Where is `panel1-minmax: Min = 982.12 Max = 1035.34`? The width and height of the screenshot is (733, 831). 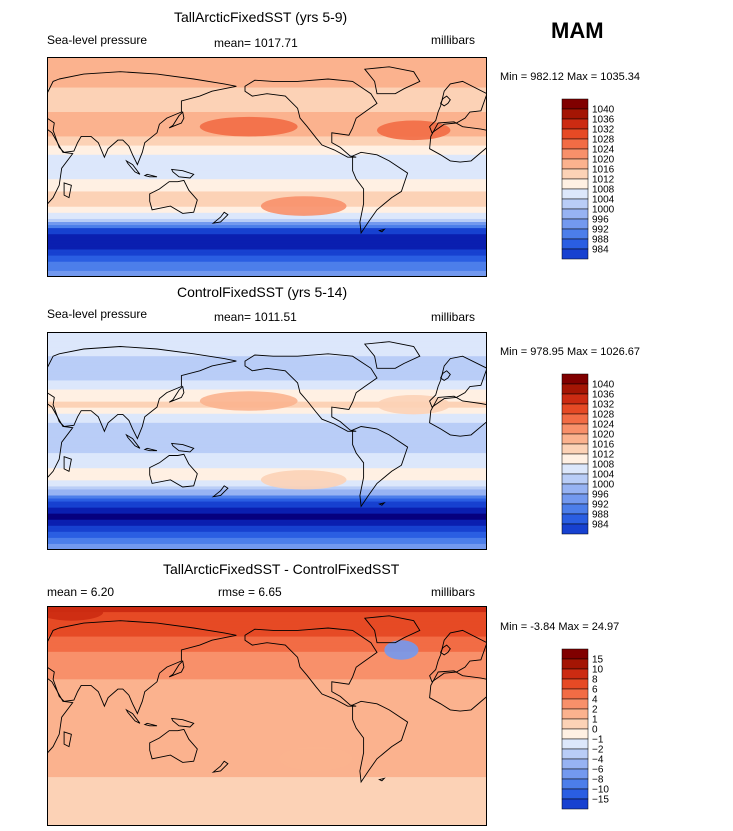
panel1-minmax: Min = 982.12 Max = 1035.34 is located at coordinates (570, 77).